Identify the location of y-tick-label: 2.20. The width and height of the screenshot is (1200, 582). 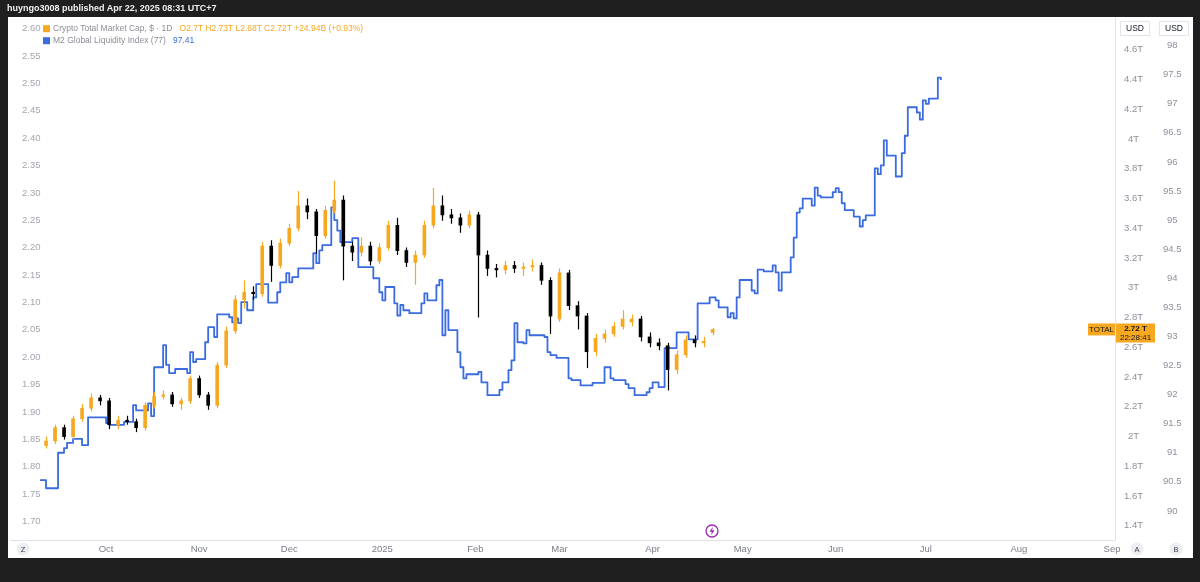
(31, 247).